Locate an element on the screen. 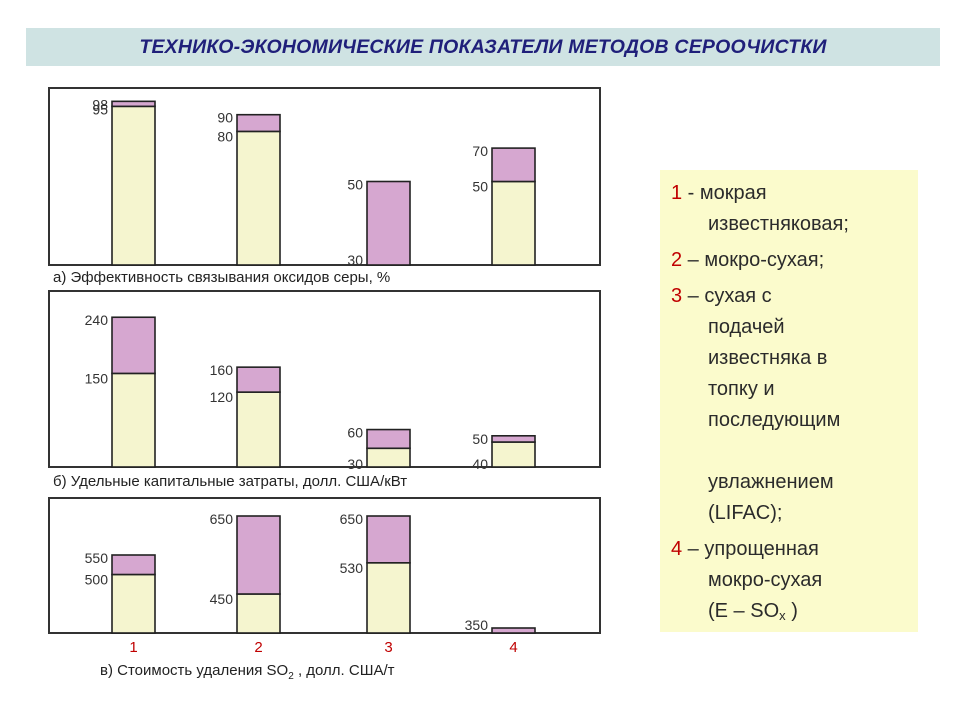 The height and width of the screenshot is (720, 960). label-low-1-4: 50 is located at coordinates (480, 187).